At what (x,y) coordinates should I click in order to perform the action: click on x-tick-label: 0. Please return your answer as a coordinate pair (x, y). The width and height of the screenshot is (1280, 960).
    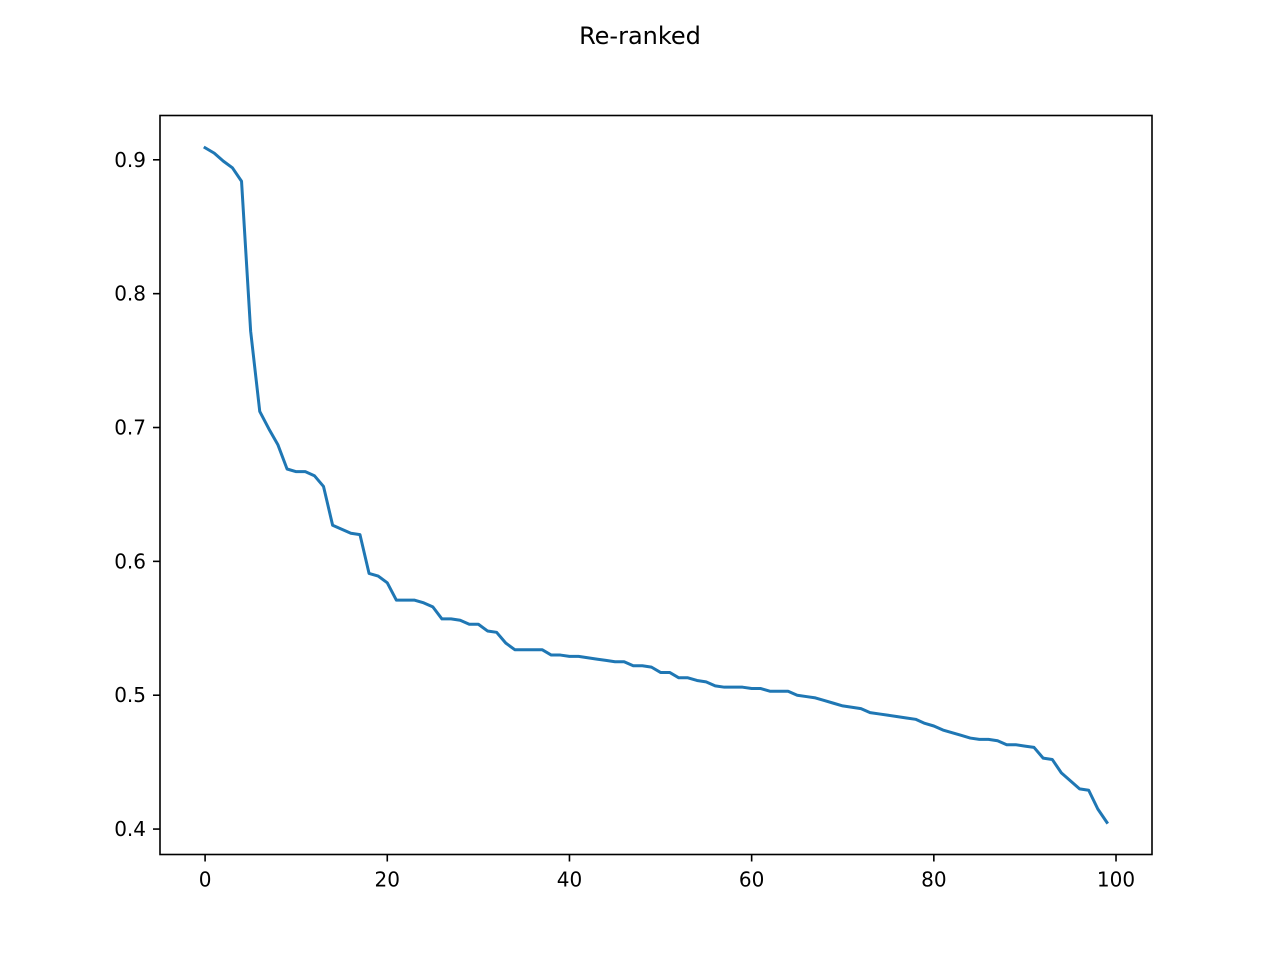
    Looking at the image, I should click on (205, 880).